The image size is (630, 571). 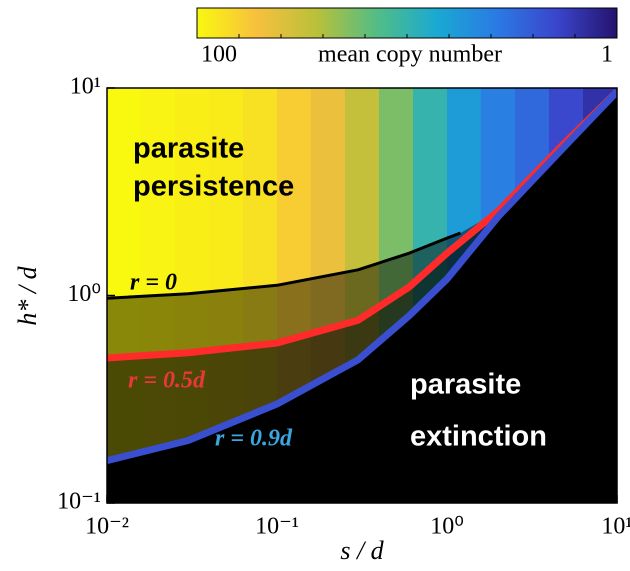 I want to click on colorbar-label: mean copy number, so click(x=410, y=55).